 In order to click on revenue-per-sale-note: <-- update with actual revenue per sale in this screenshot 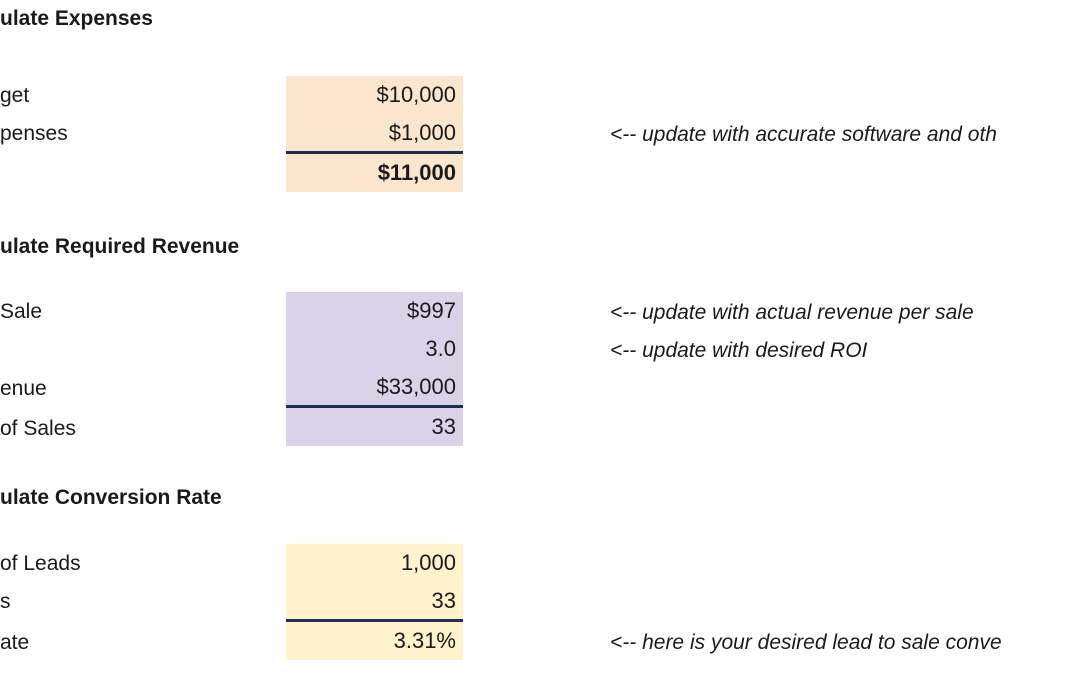, I will do `click(792, 312)`.